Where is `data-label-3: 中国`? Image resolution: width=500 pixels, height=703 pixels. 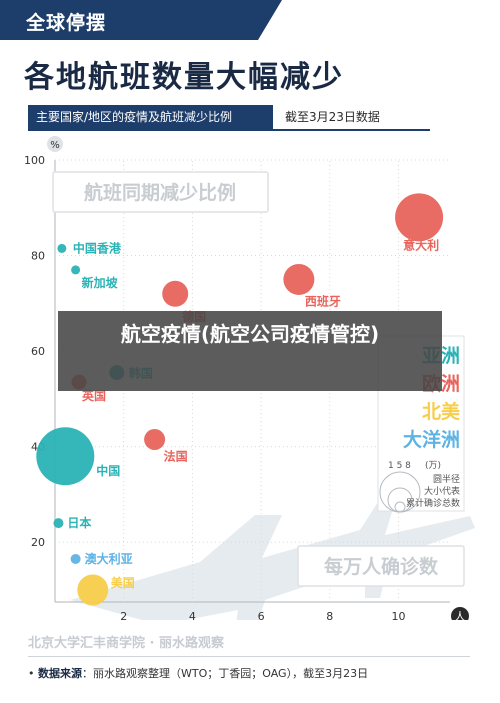 data-label-3: 中国 is located at coordinates (108, 470).